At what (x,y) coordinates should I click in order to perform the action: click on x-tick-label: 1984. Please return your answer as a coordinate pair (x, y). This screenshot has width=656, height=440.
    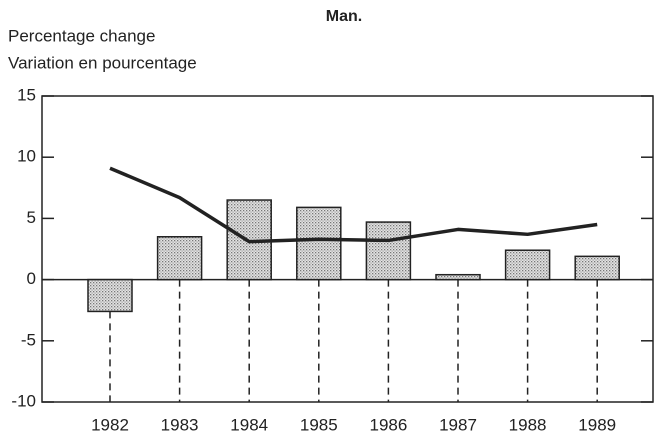
    Looking at the image, I should click on (249, 424).